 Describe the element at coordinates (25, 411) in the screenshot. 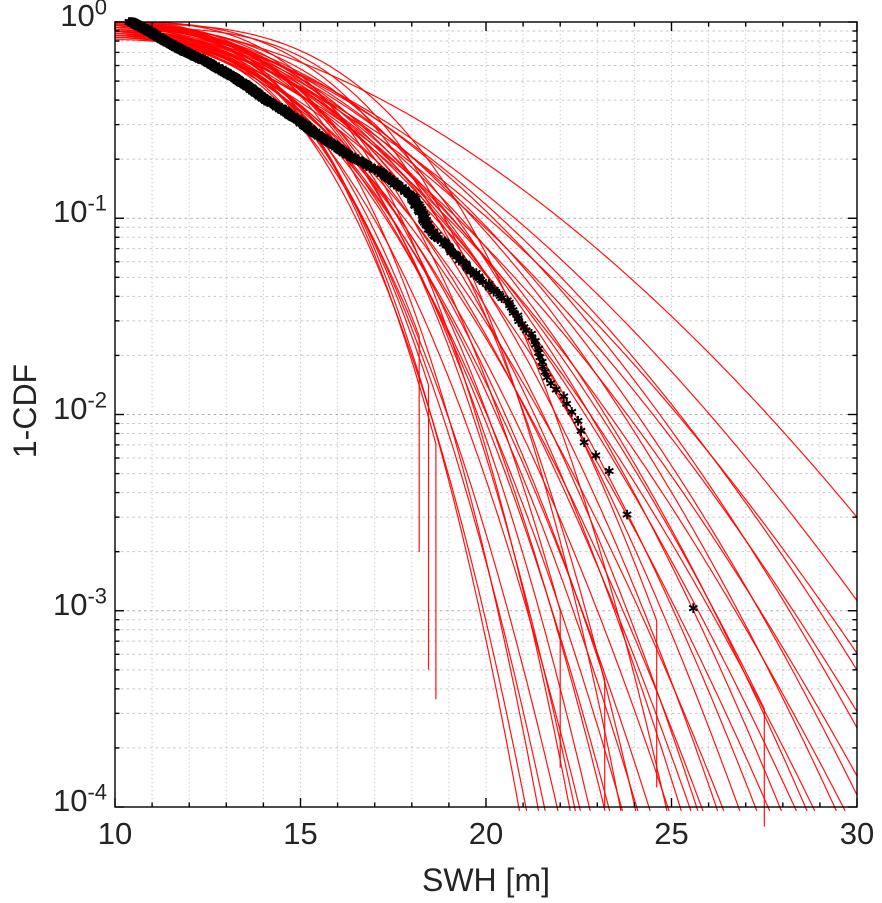

I see `y-axis-label: 1-CDF` at that location.